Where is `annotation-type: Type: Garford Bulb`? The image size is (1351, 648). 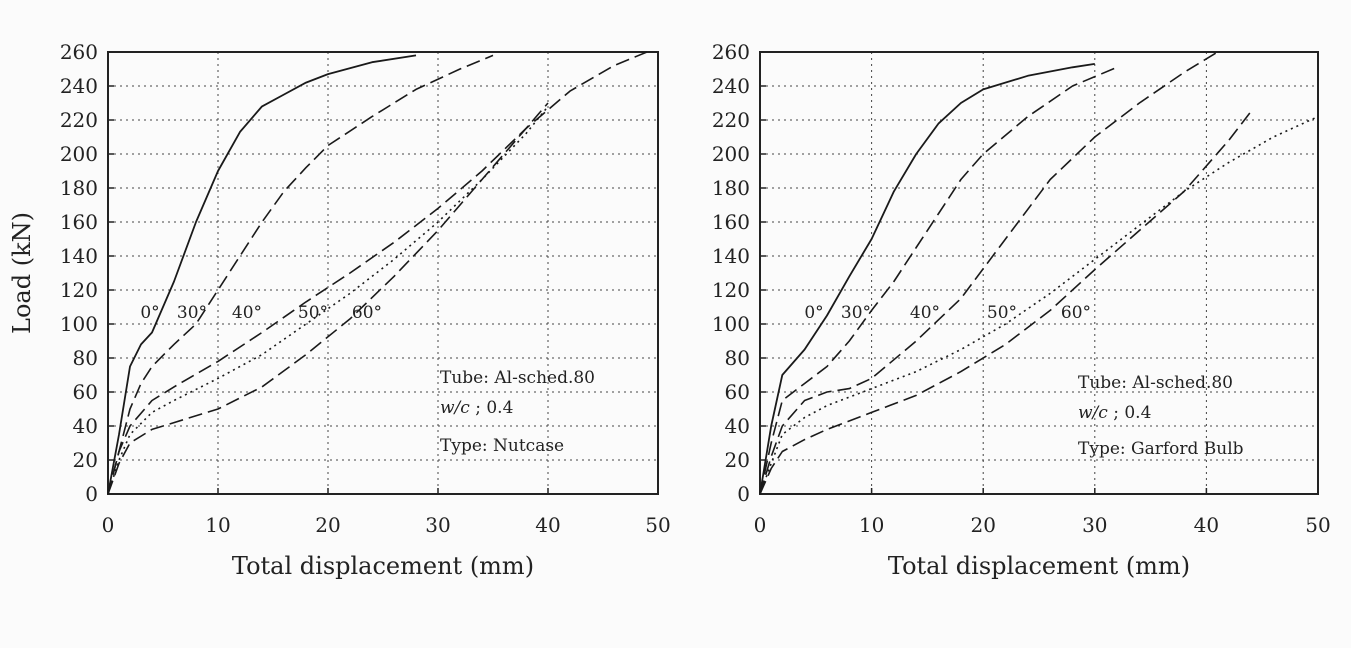 annotation-type: Type: Garford Bulb is located at coordinates (1161, 449).